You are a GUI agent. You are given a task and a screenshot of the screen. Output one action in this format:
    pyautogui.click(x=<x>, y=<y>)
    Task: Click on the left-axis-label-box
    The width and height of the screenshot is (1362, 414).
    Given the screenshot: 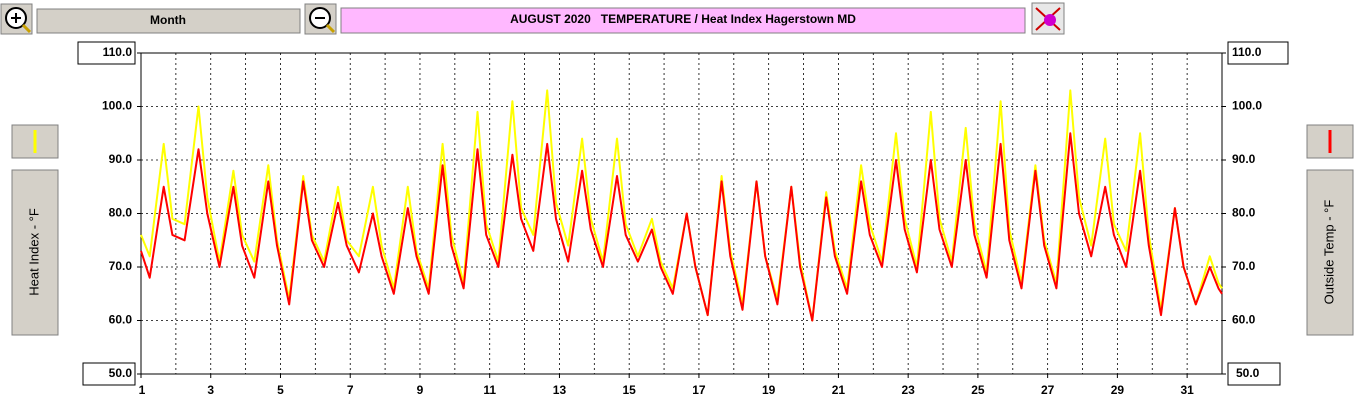 What is the action you would take?
    pyautogui.click(x=35, y=252)
    